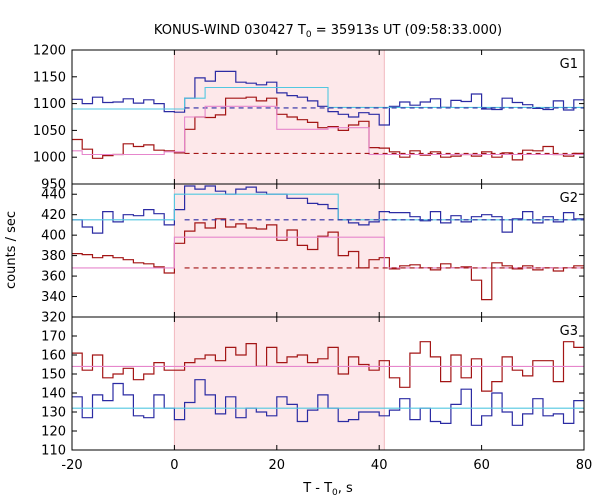  I want to click on y-tick-label: 1000, so click(49, 158).